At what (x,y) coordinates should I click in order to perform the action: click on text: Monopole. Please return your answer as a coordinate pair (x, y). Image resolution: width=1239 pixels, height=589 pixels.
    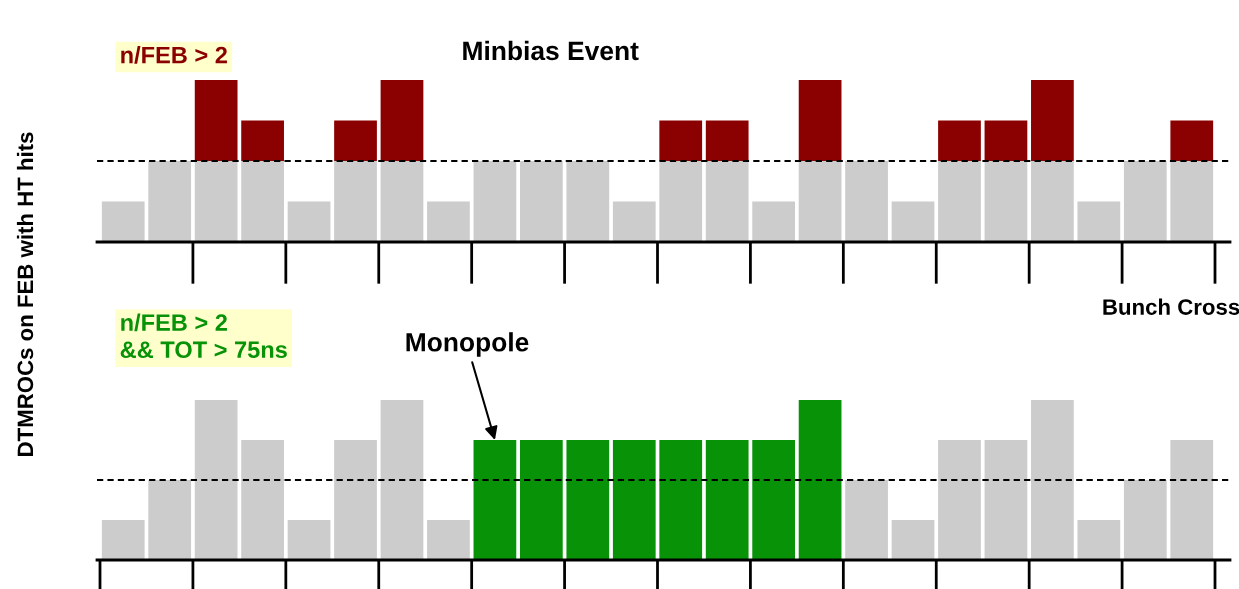
    Looking at the image, I should click on (467, 344).